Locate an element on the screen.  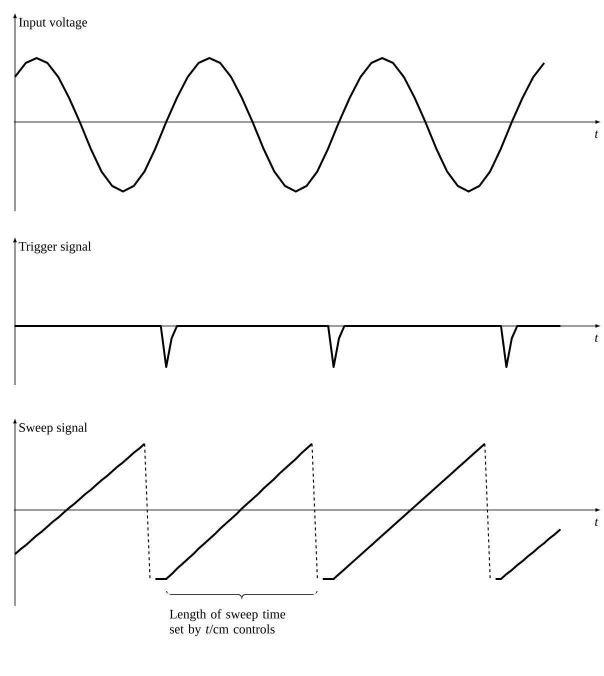
y-axis-title: Sweep signal is located at coordinates (53, 428).